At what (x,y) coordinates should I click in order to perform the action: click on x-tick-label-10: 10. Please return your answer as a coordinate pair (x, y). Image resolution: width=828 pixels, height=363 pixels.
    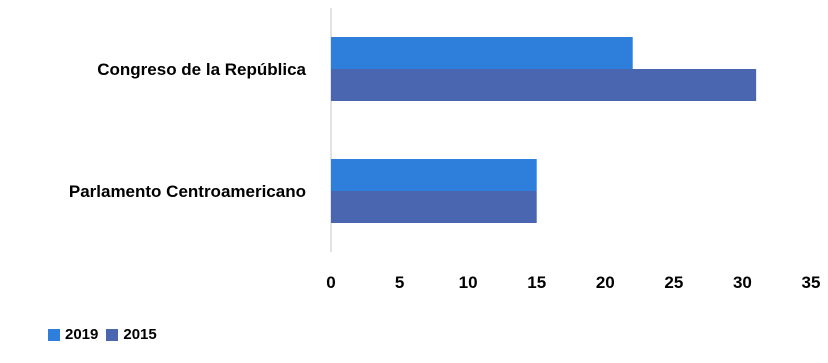
    Looking at the image, I should click on (468, 282).